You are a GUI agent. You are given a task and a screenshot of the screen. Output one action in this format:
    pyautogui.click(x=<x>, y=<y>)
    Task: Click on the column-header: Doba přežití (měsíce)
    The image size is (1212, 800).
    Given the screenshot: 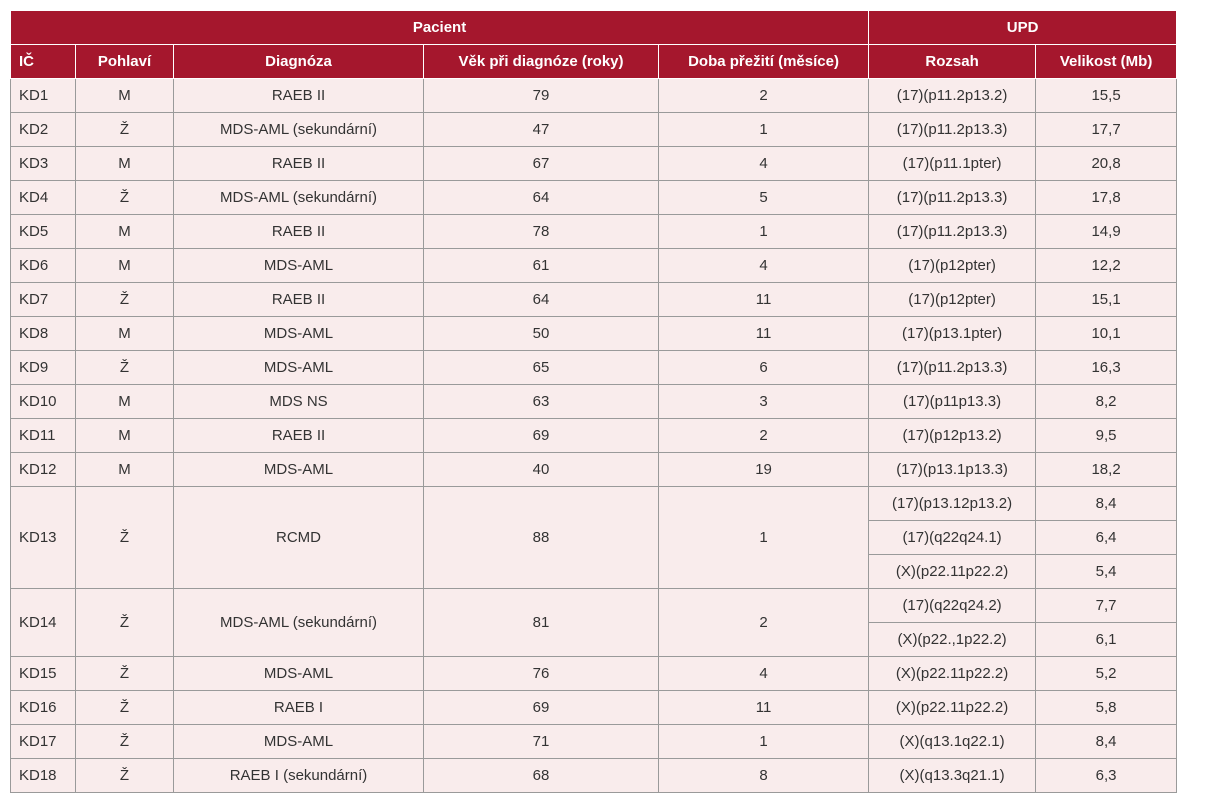 What is the action you would take?
    pyautogui.click(x=763, y=61)
    